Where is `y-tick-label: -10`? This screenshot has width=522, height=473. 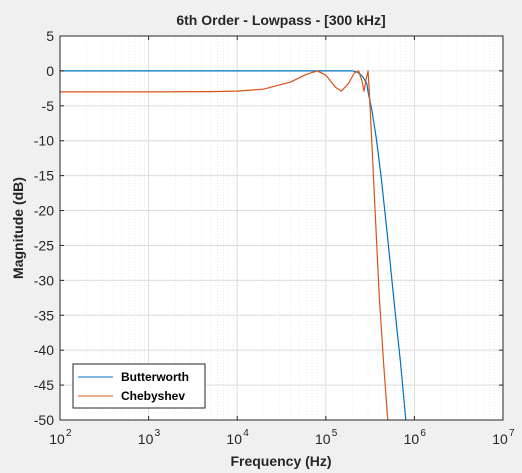 y-tick-label: -10 is located at coordinates (44, 141).